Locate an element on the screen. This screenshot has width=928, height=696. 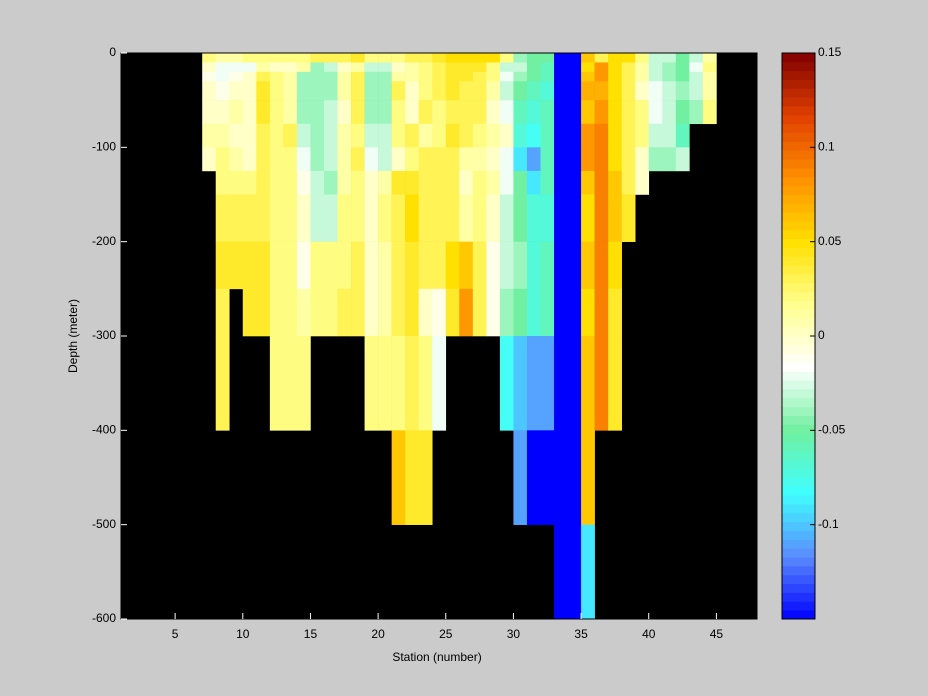
y-tick-label: -300 is located at coordinates (104, 335).